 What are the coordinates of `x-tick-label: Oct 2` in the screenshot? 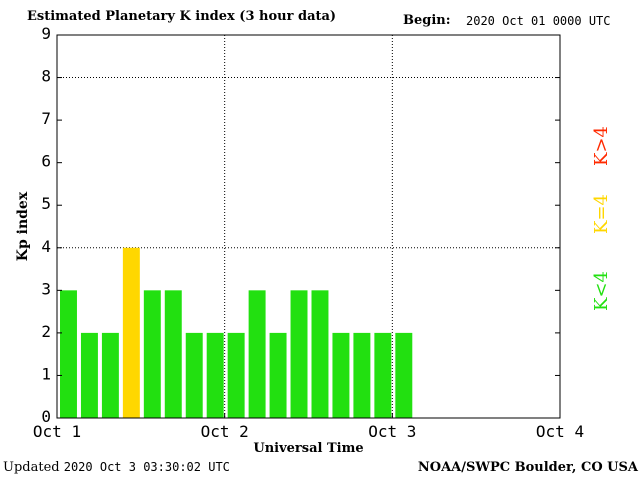 It's located at (225, 431).